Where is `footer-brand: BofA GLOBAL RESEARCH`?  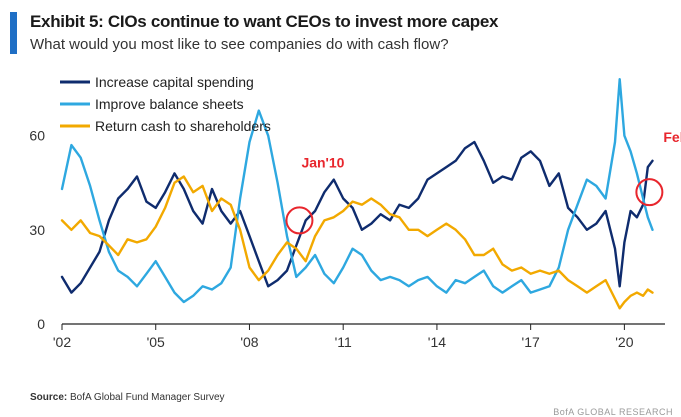
footer-brand: BofA GLOBAL RESEARCH is located at coordinates (613, 412).